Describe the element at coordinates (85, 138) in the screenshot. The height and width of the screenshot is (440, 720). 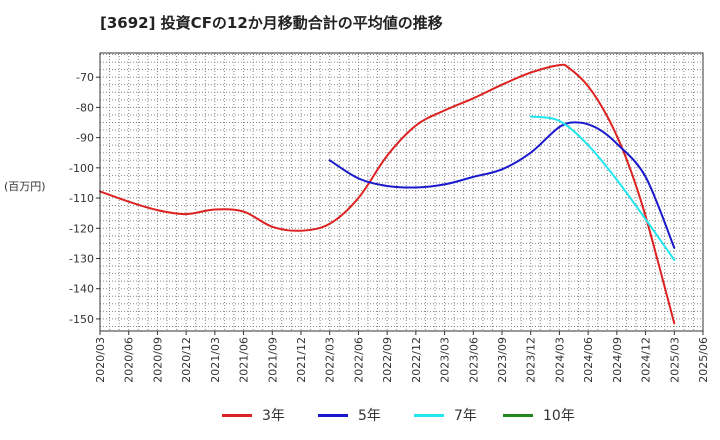
I see `y-tick-label: -90` at that location.